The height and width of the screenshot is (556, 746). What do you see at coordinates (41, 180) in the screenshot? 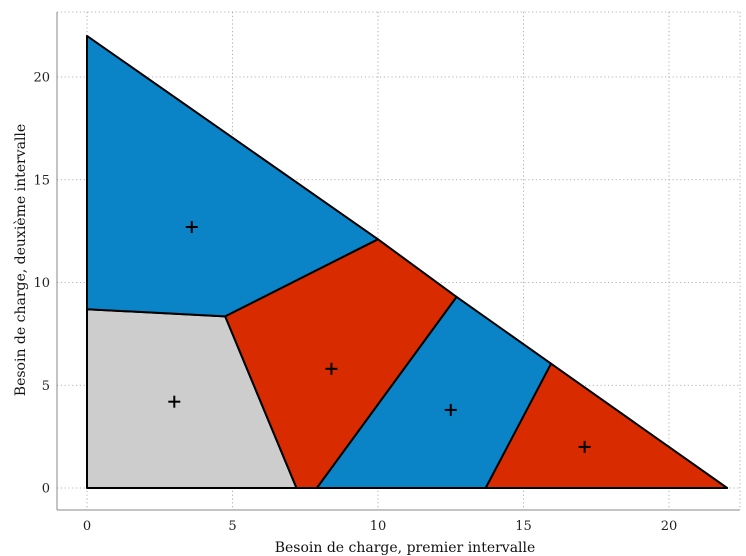
I see `y-tick-label: 15` at bounding box center [41, 180].